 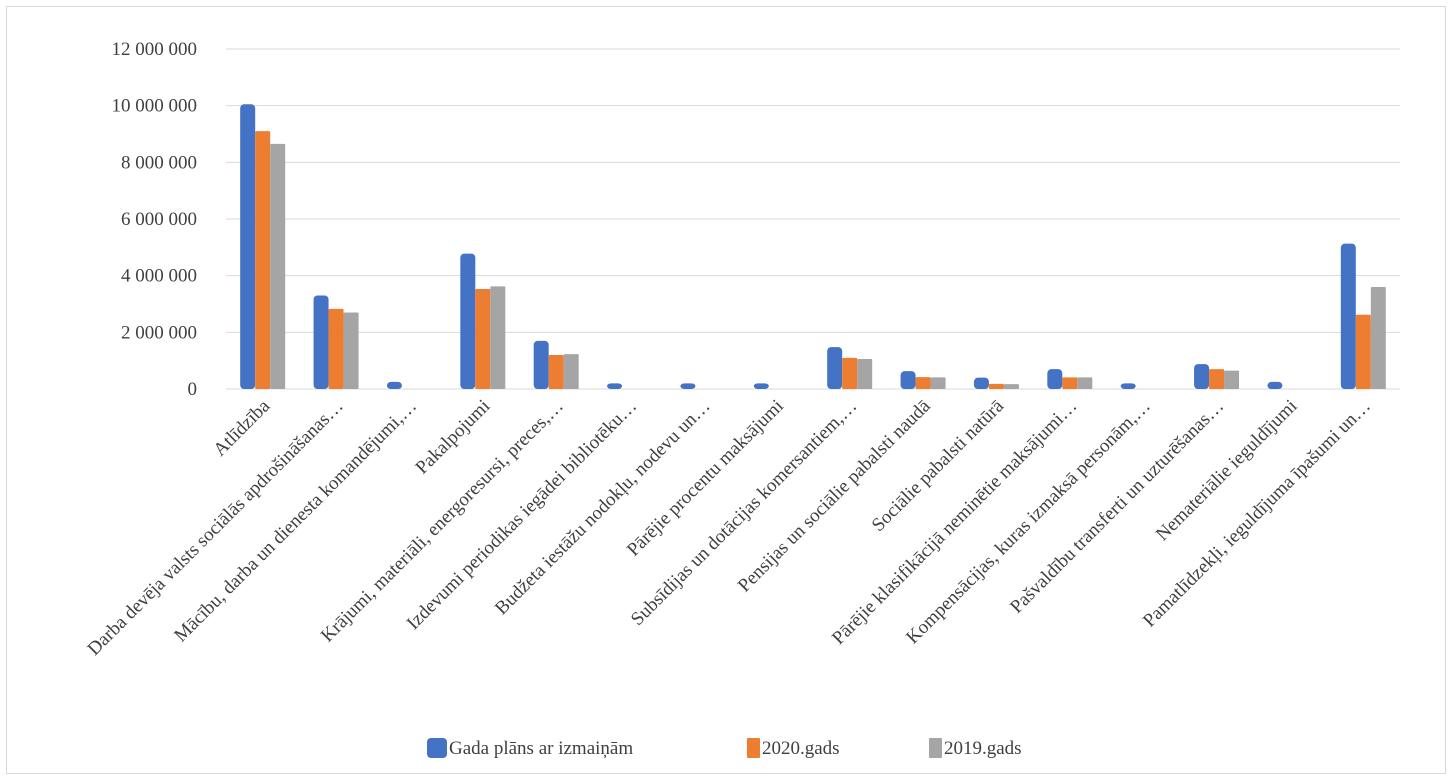 What do you see at coordinates (159, 219) in the screenshot?
I see `y-tick-label: 6 000 000` at bounding box center [159, 219].